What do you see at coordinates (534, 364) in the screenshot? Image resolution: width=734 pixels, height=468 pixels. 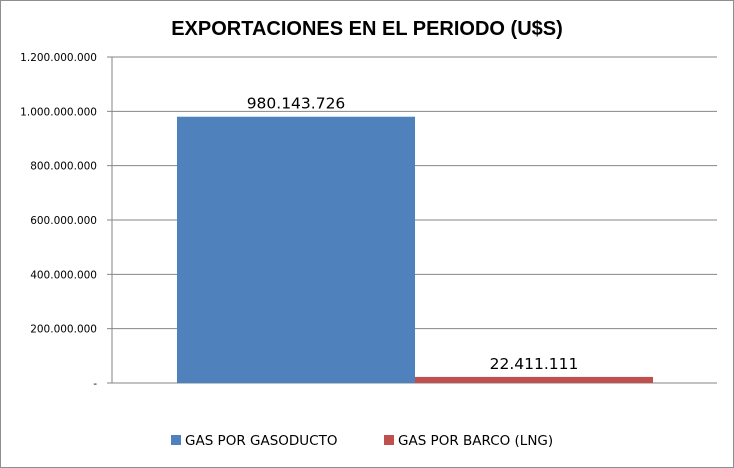 I see `data-label-2: 22.411.111` at bounding box center [534, 364].